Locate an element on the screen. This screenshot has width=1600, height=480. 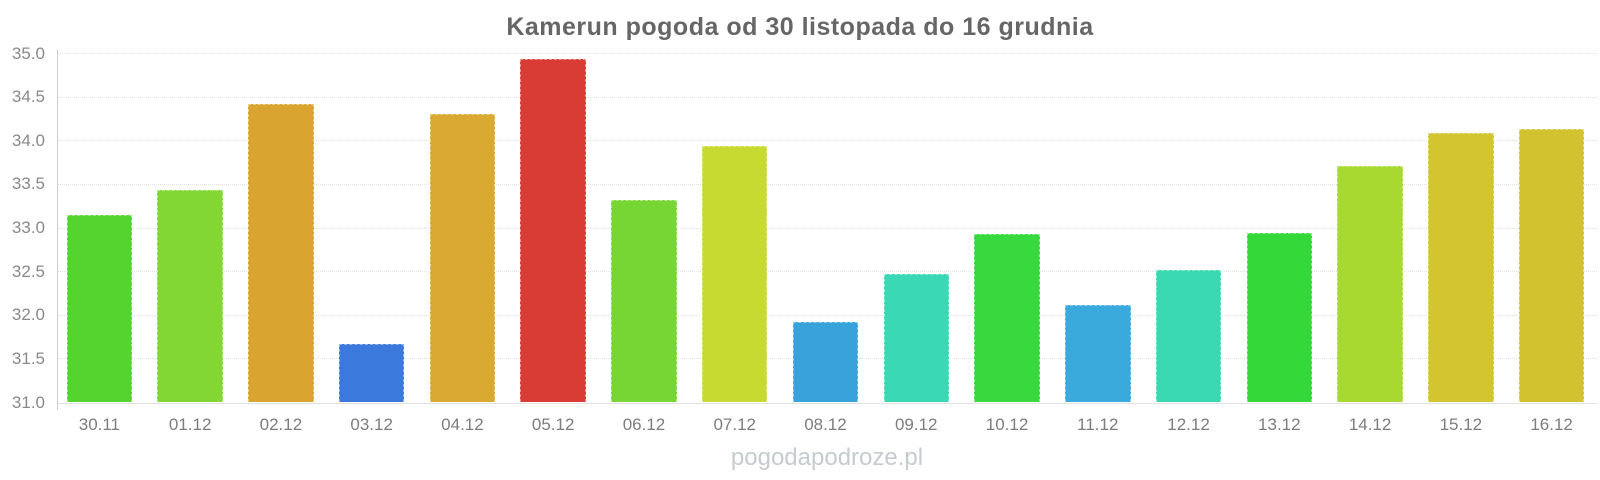
x-axis-label-13.12: 13.12 is located at coordinates (1279, 424).